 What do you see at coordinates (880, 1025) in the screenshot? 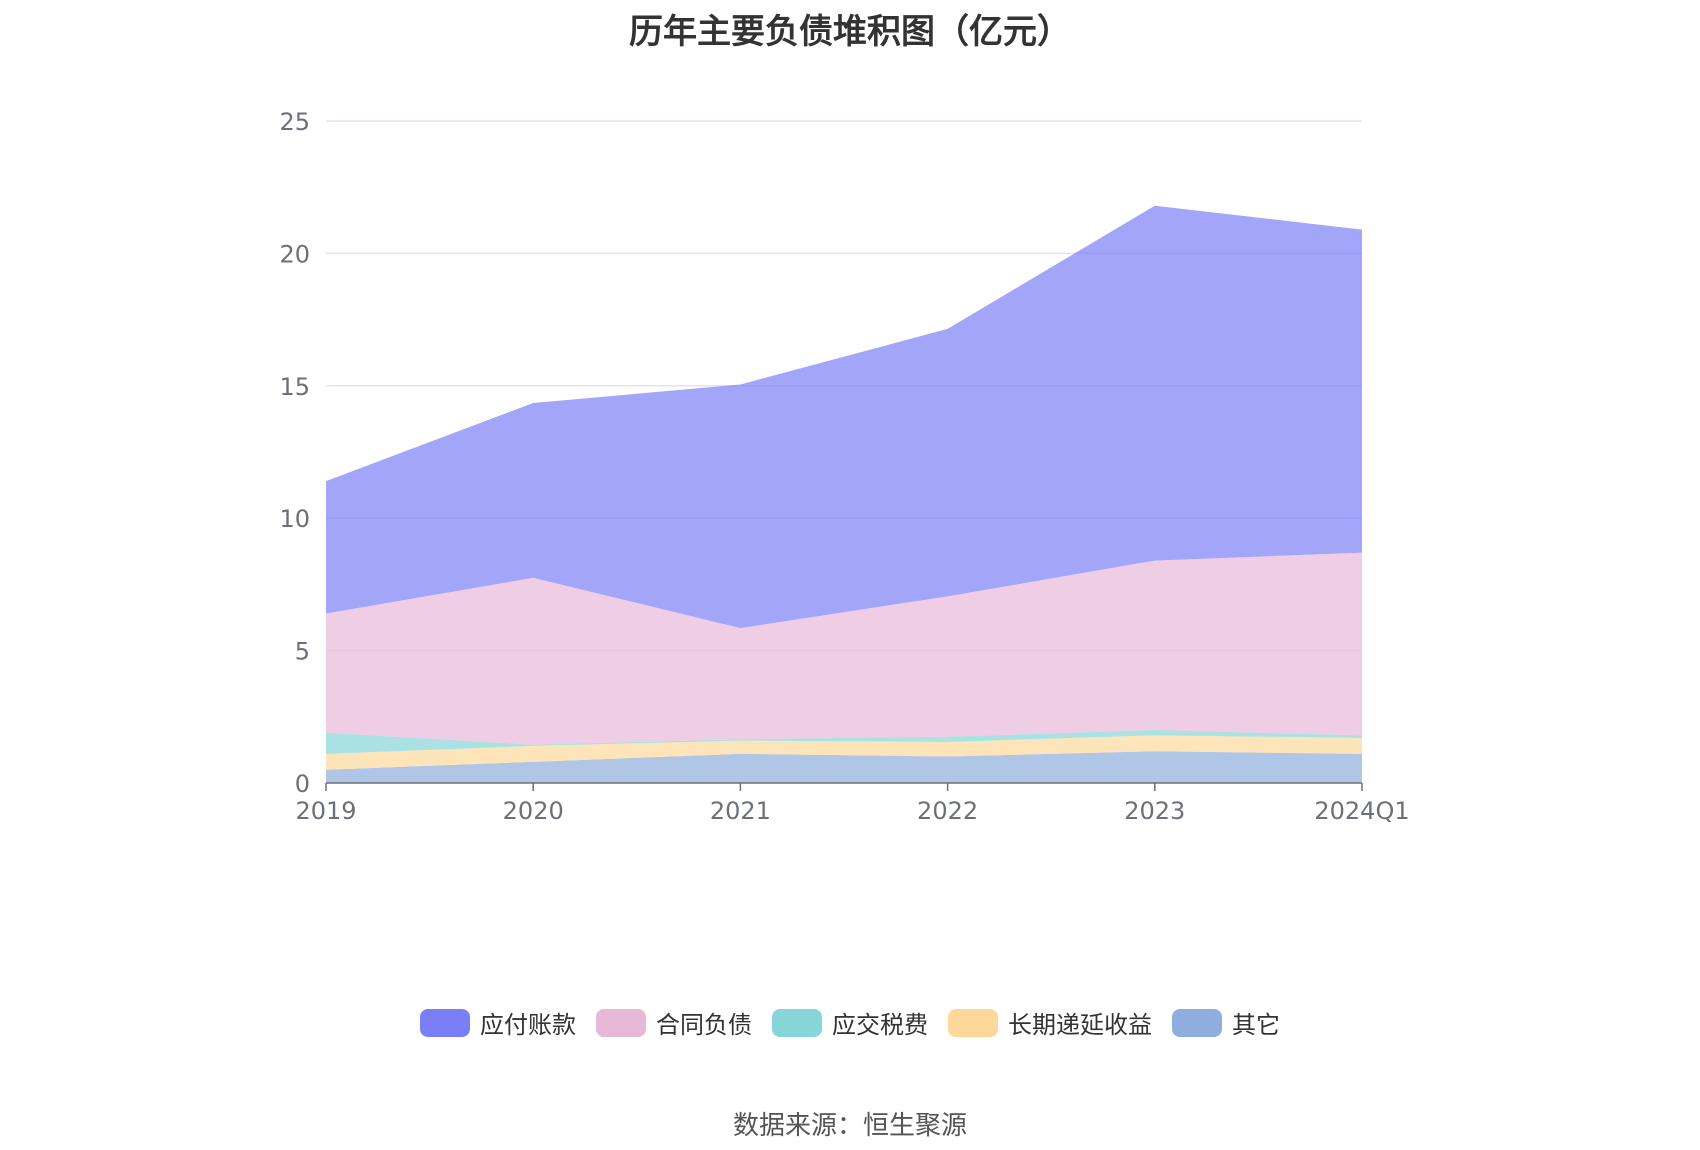
I see `legend-label-taxes-payable: 应交税费` at bounding box center [880, 1025].